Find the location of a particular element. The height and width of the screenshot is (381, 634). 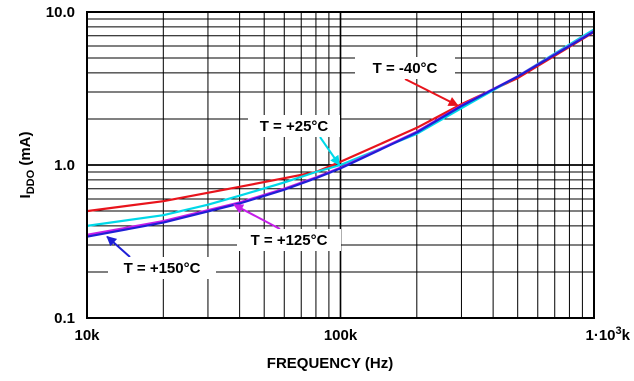

x-axis-title: FREQUENCY (Hz) is located at coordinates (330, 363).